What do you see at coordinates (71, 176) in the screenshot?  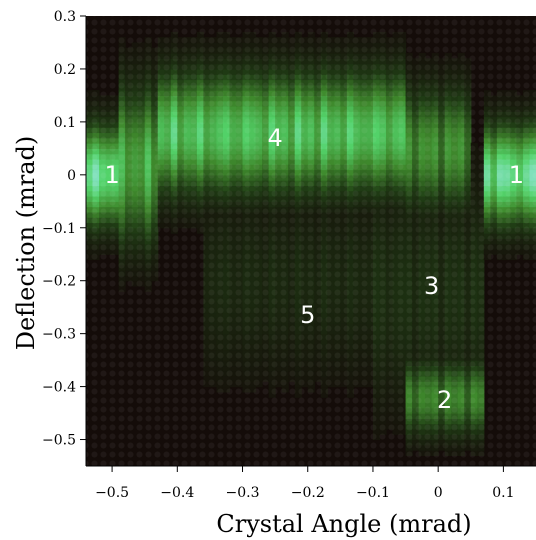 I see `y-tick-label: 0` at bounding box center [71, 176].